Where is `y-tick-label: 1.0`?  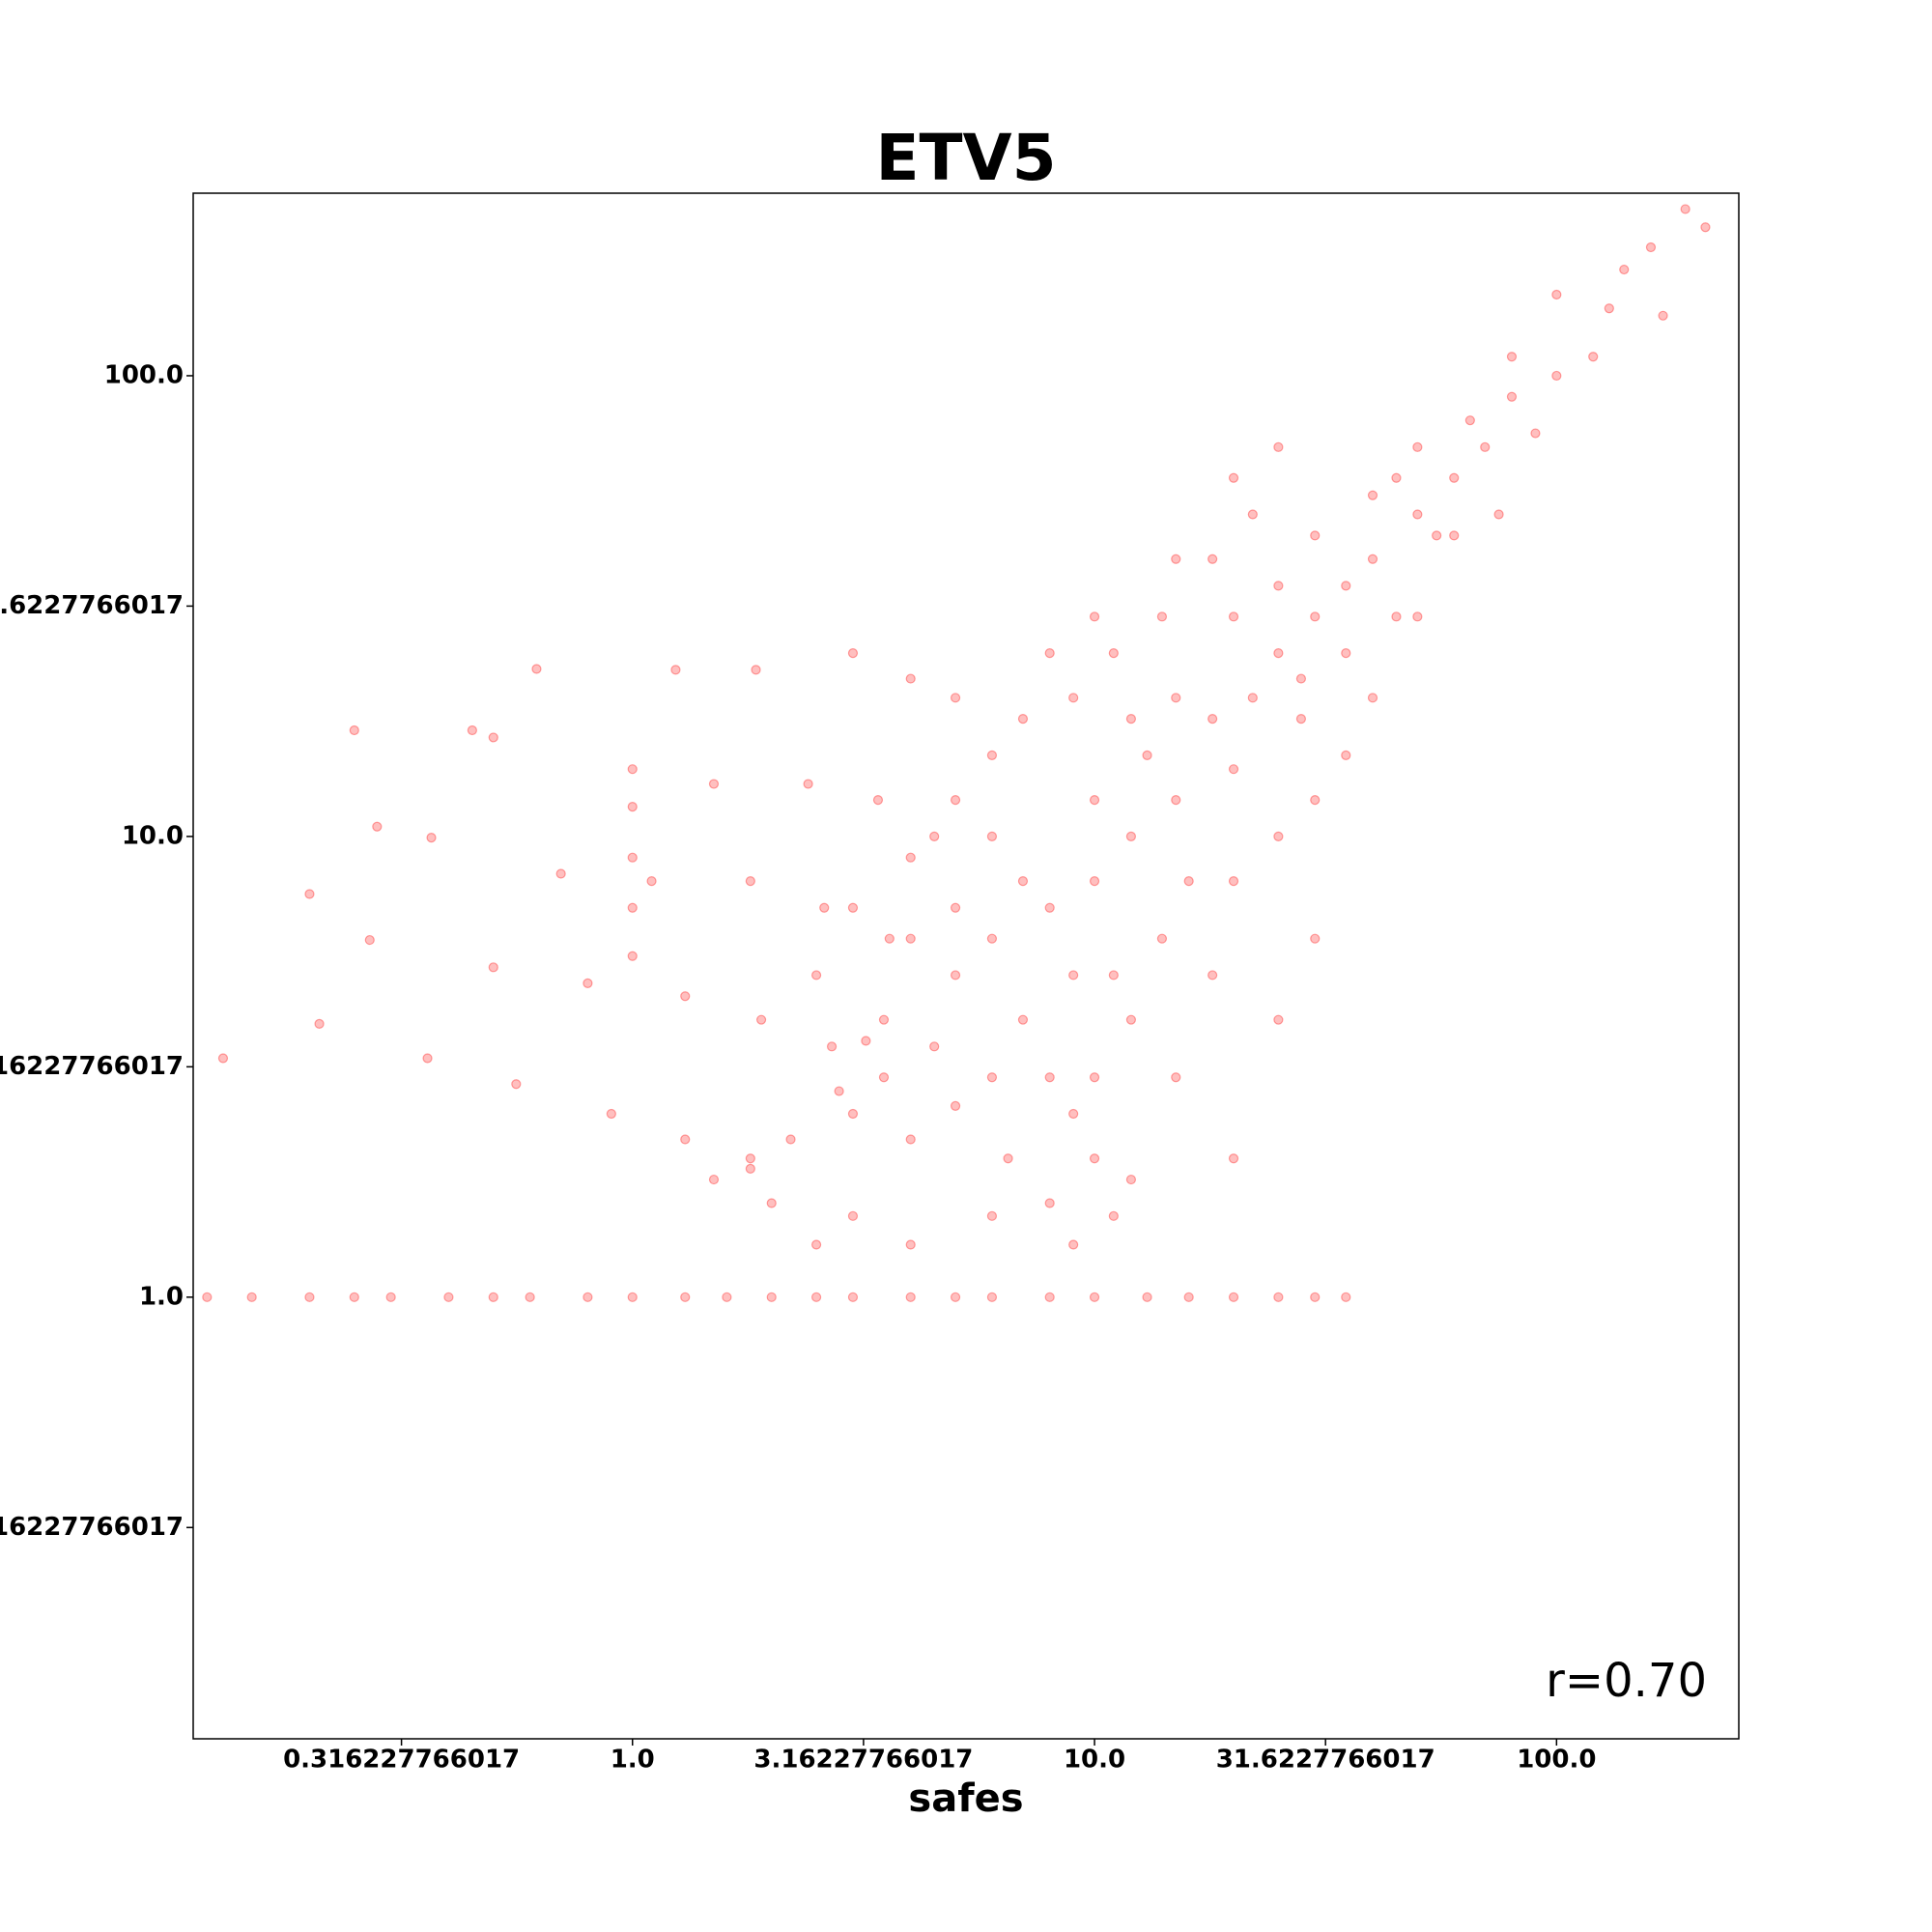
y-tick-label: 1.0 is located at coordinates (161, 1296).